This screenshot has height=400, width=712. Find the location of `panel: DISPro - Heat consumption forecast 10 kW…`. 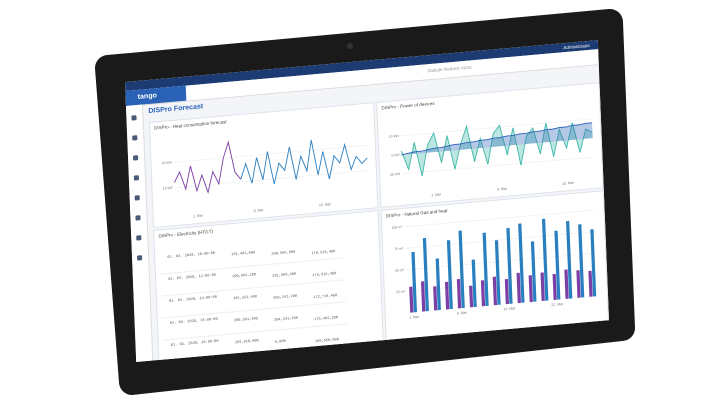

panel: DISPro - Heat consumption forecast 10 kW… is located at coordinates (263, 165).